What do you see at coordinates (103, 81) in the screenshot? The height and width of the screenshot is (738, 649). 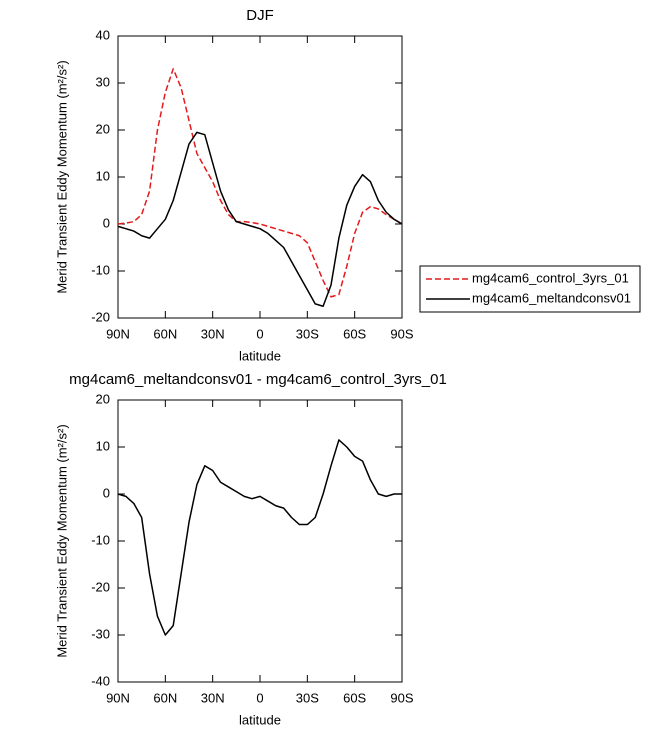 I see `y-tick-label: 30` at bounding box center [103, 81].